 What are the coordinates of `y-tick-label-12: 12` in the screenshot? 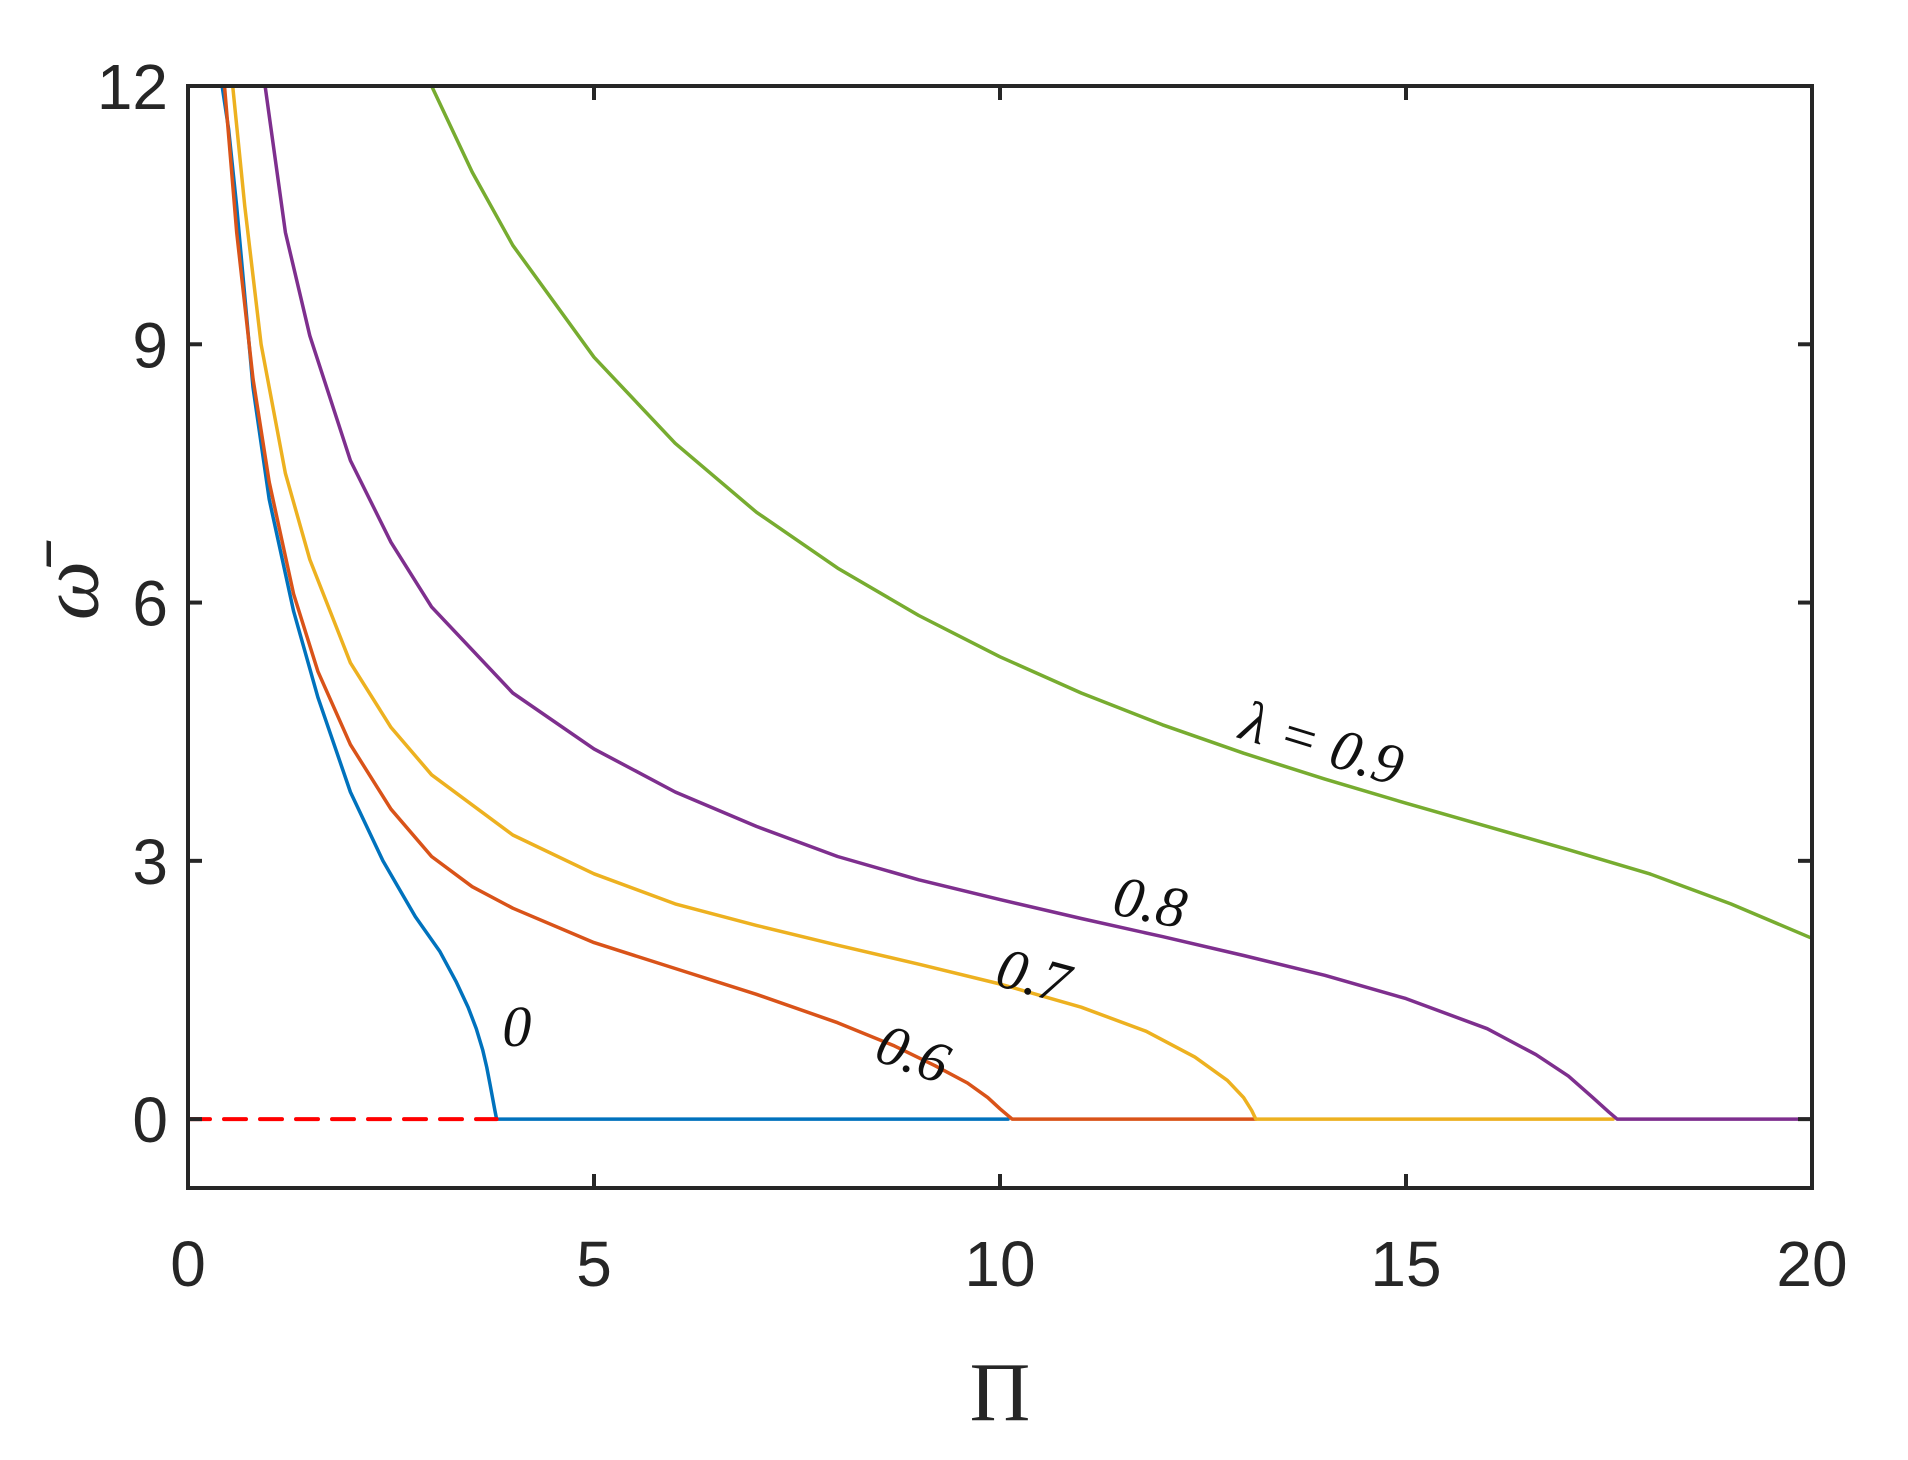 It's located at (132, 87).